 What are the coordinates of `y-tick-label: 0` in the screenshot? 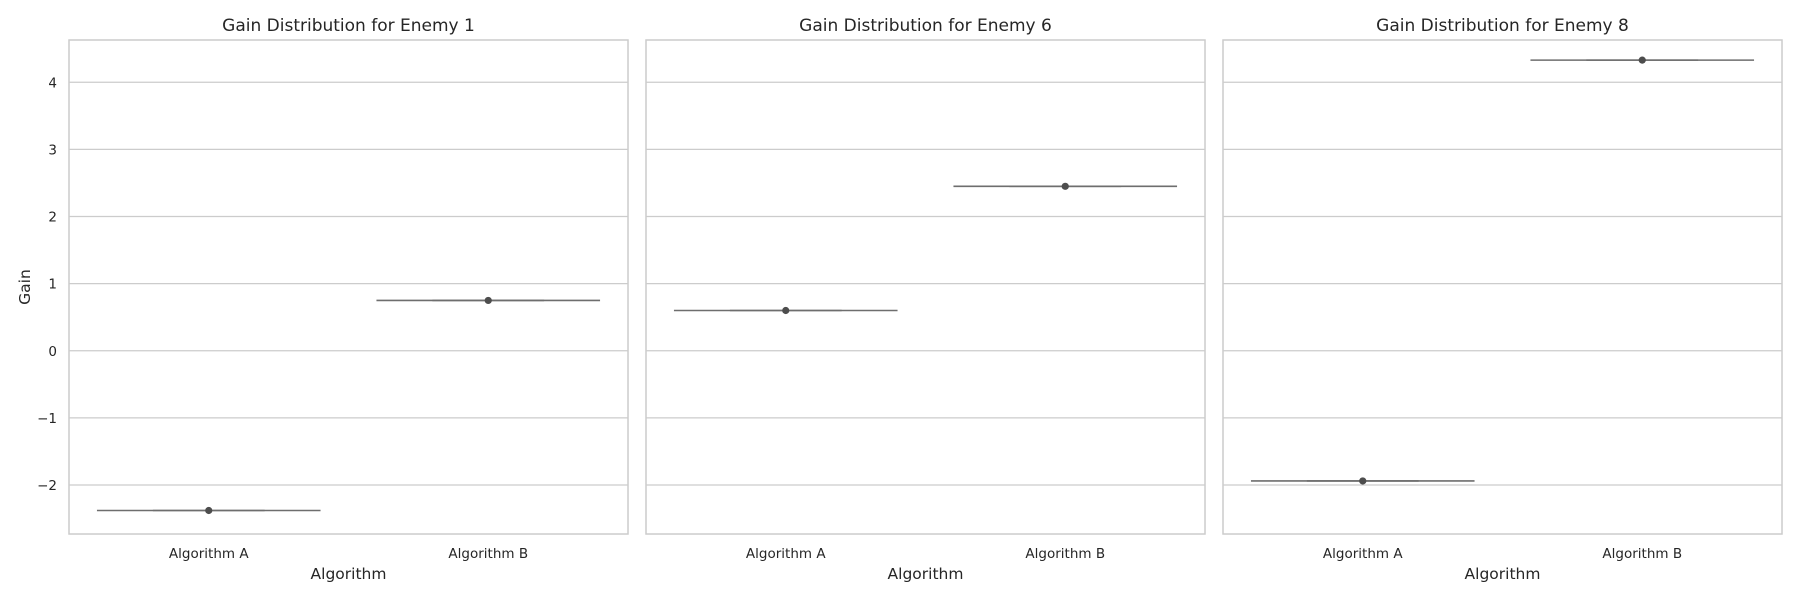 It's located at (52, 352).